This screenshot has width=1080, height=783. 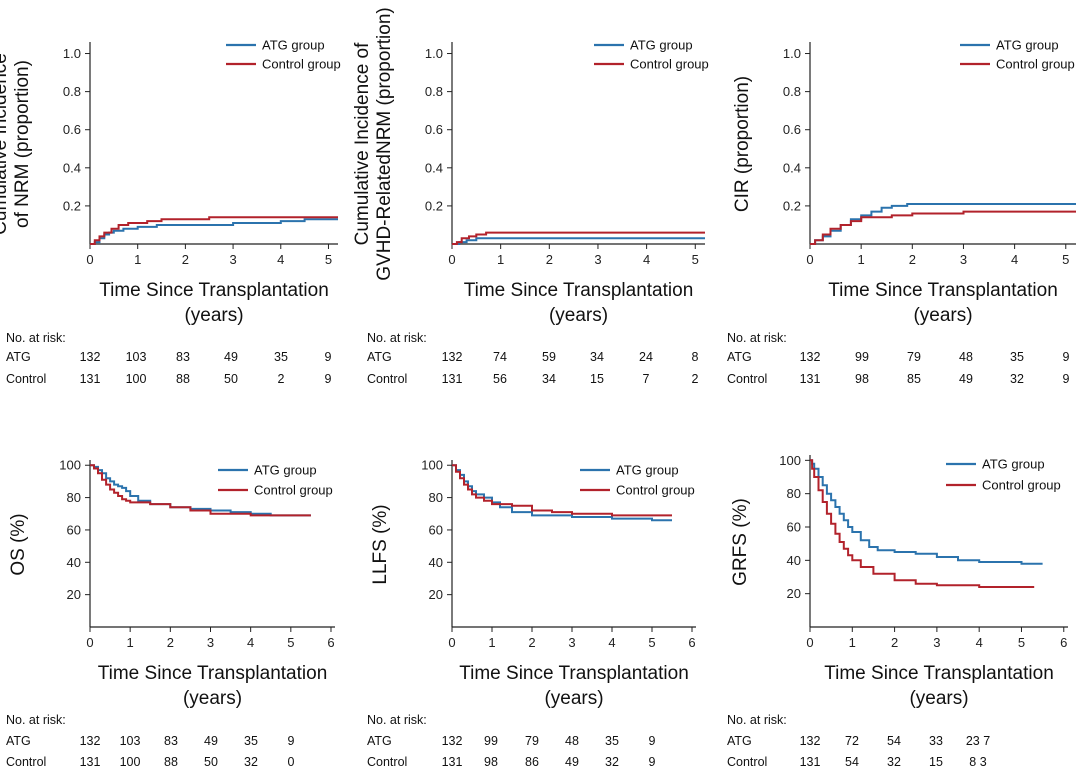 I want to click on risk-count: 56, so click(x=500, y=379).